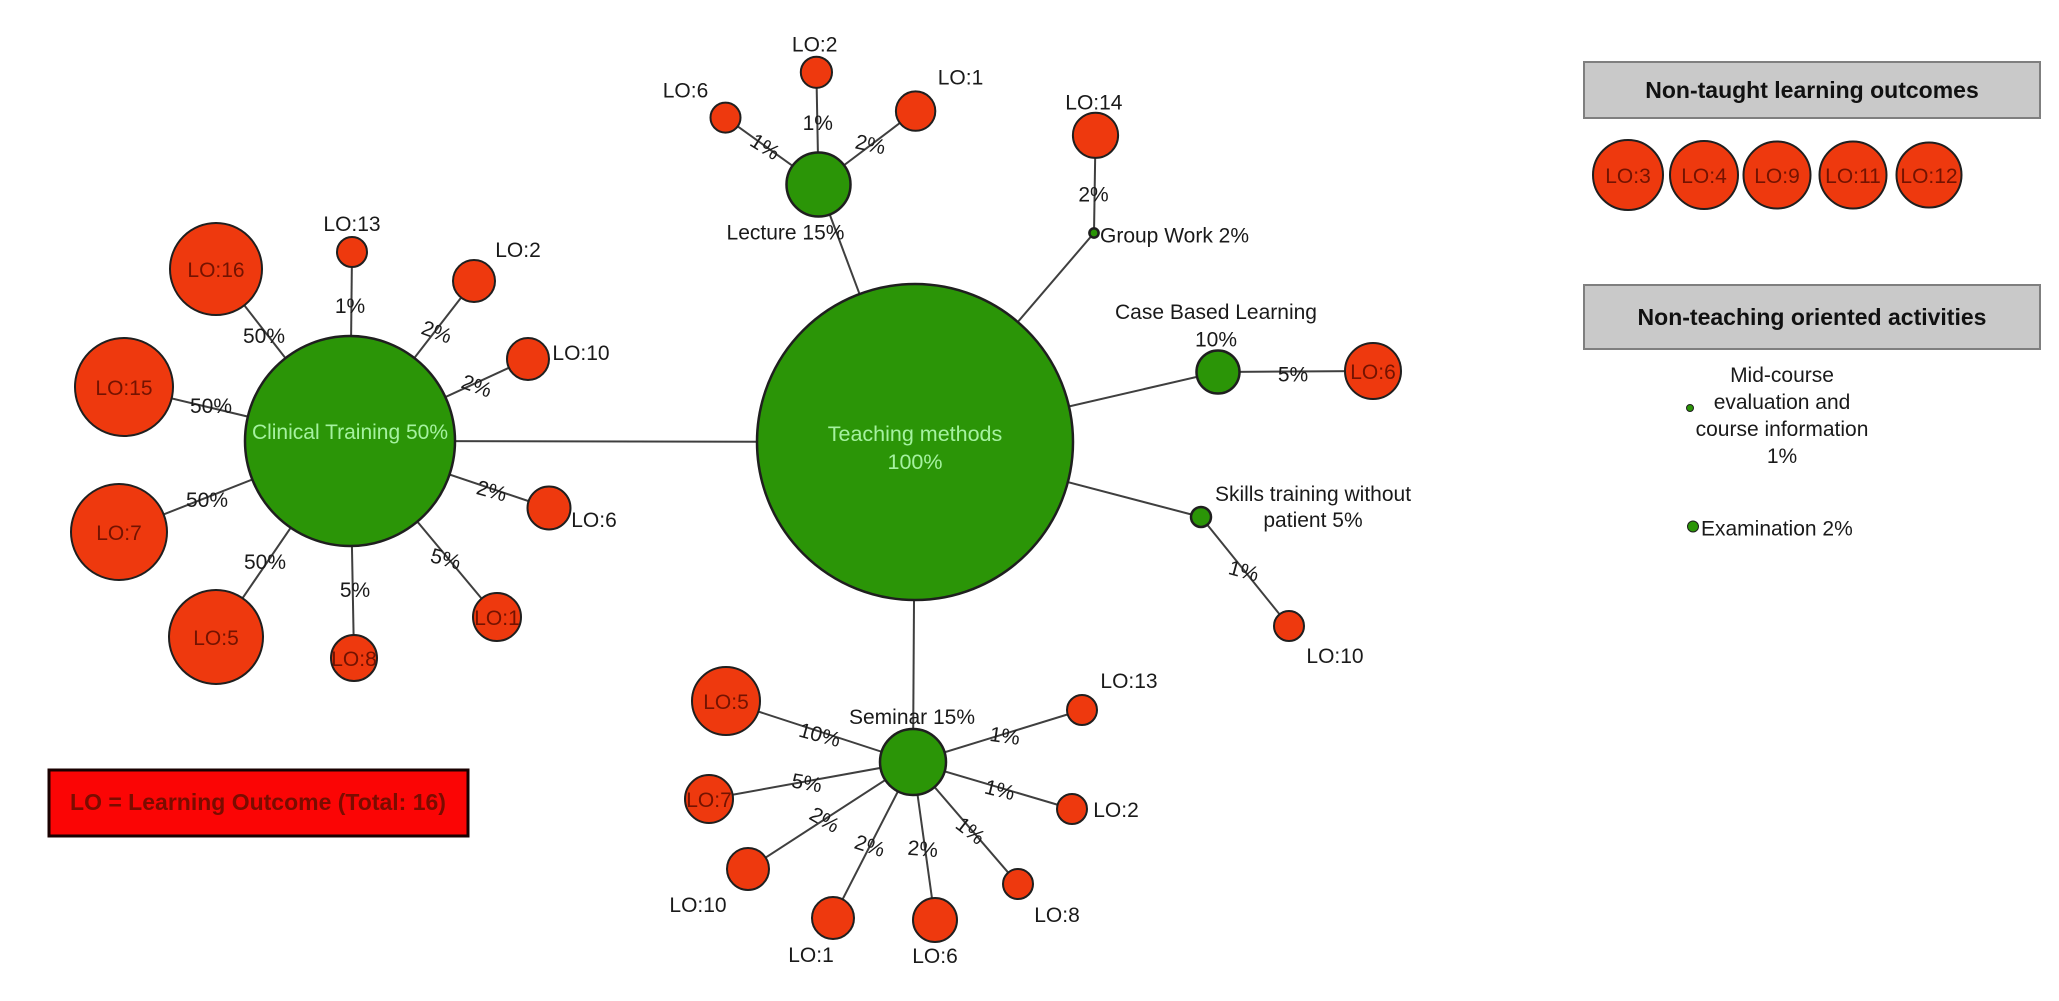 Image resolution: width=2059 pixels, height=1001 pixels. I want to click on svg-text: patient 5%, so click(1312, 520).